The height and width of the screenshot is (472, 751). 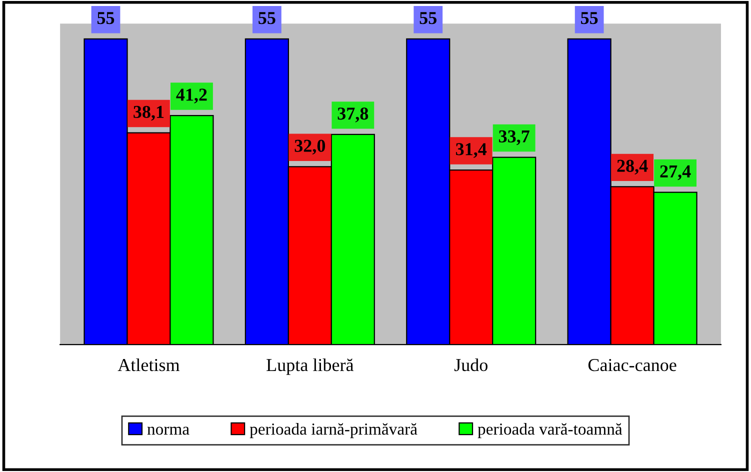 I want to click on data-label: 37,8, so click(x=353, y=115).